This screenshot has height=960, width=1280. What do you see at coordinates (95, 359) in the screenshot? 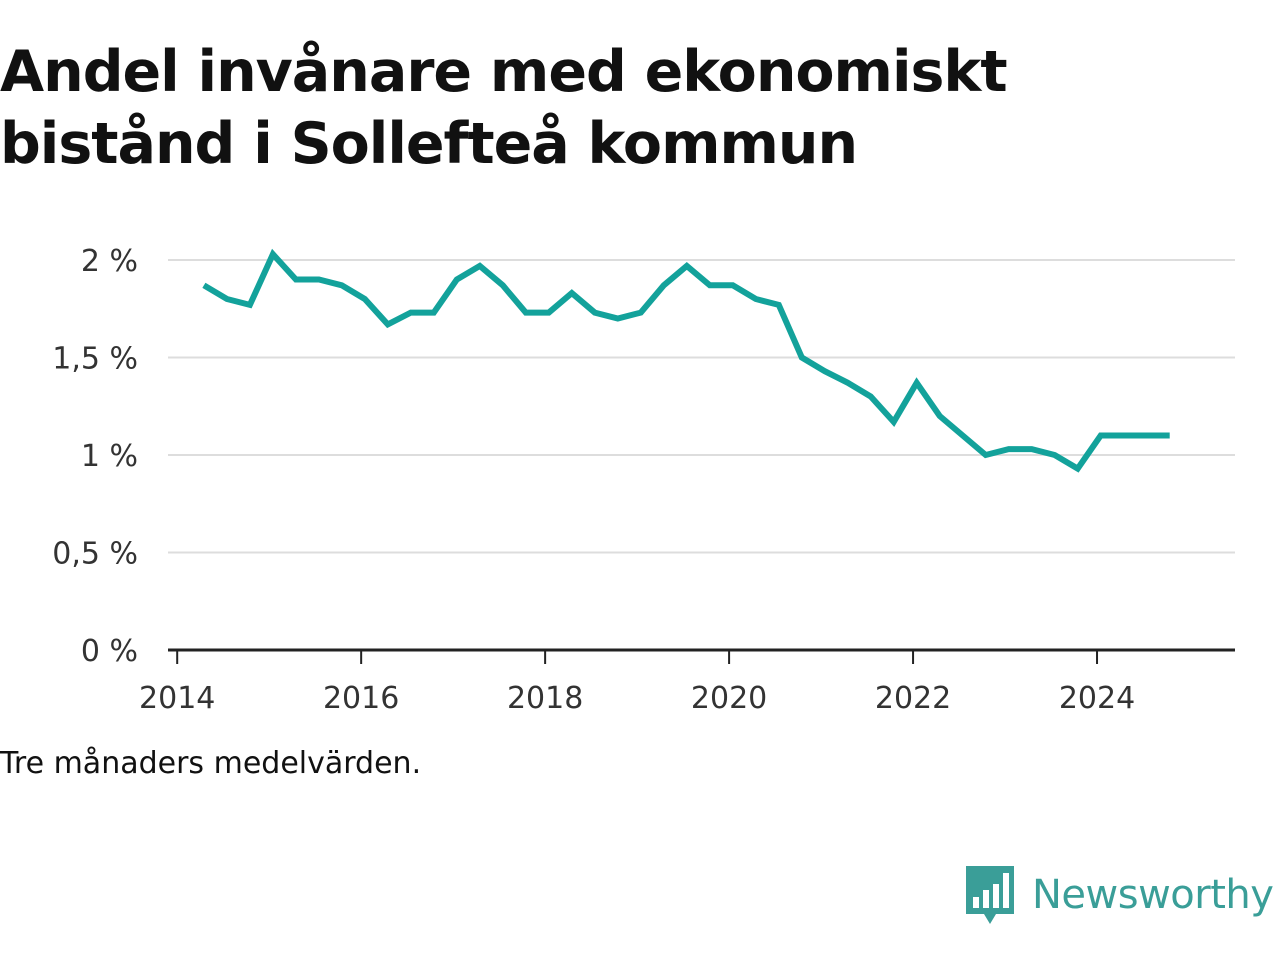
I see `y-tick-label: 1,5 %` at bounding box center [95, 359].